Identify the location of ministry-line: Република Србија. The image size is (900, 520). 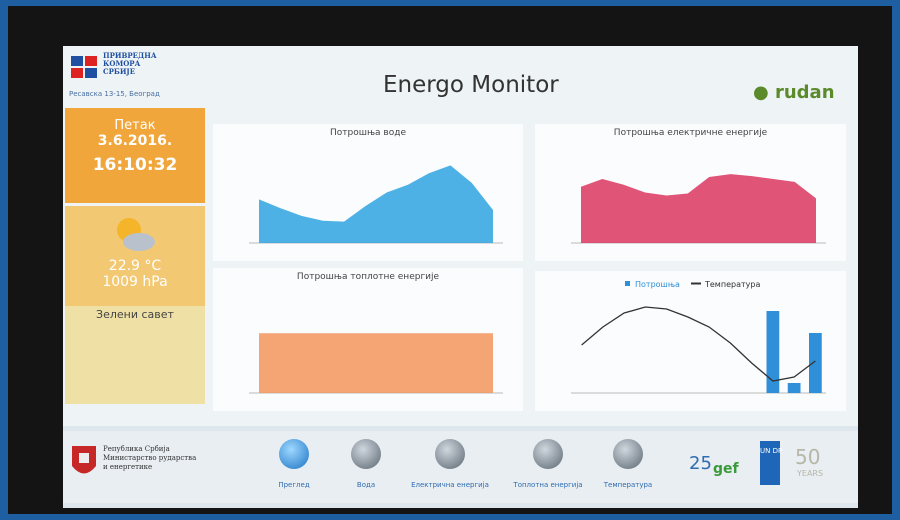
(136, 449).